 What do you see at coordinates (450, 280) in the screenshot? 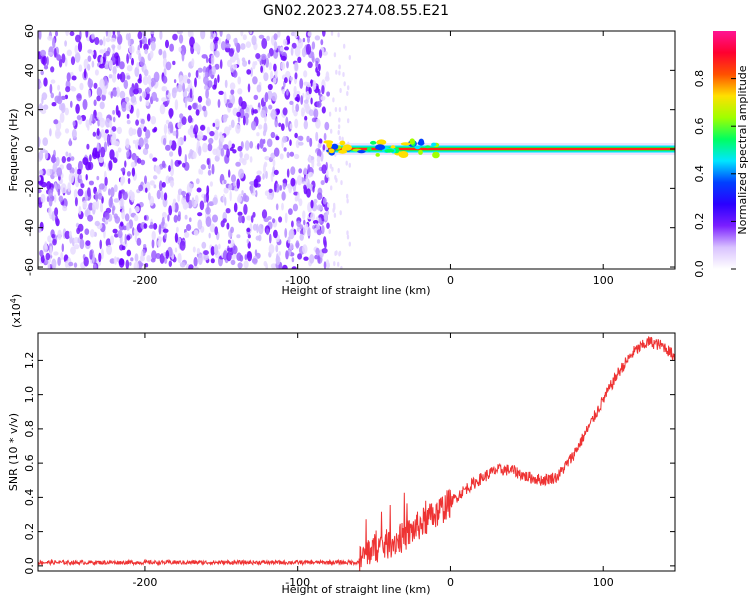
I see `x-tick-label: 0` at bounding box center [450, 280].